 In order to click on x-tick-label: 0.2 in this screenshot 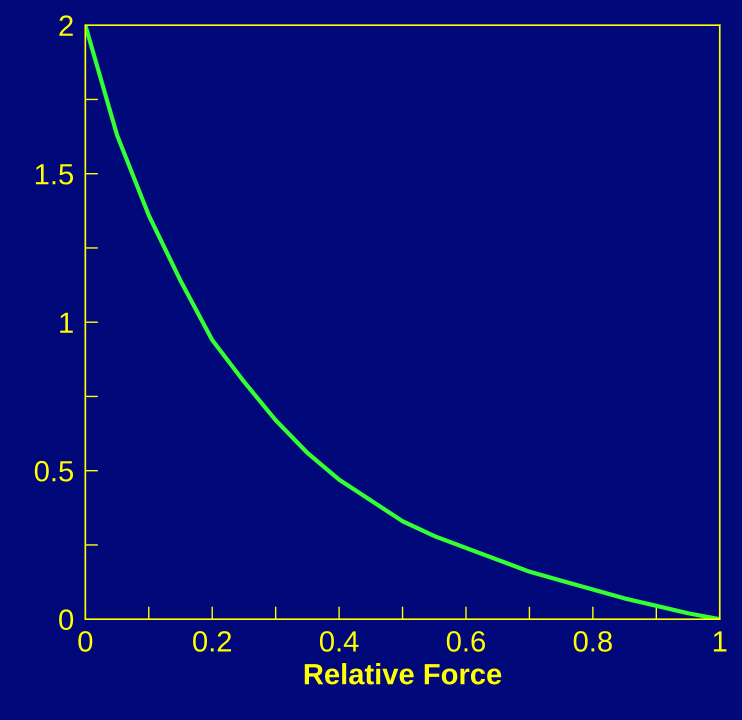, I will do `click(212, 641)`.